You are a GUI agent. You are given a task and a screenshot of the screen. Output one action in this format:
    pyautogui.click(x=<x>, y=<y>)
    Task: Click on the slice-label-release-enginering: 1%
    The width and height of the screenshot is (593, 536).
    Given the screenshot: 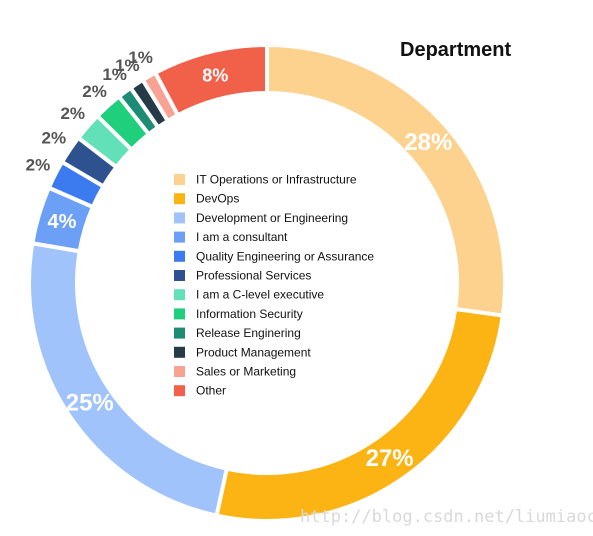 What is the action you would take?
    pyautogui.click(x=114, y=74)
    